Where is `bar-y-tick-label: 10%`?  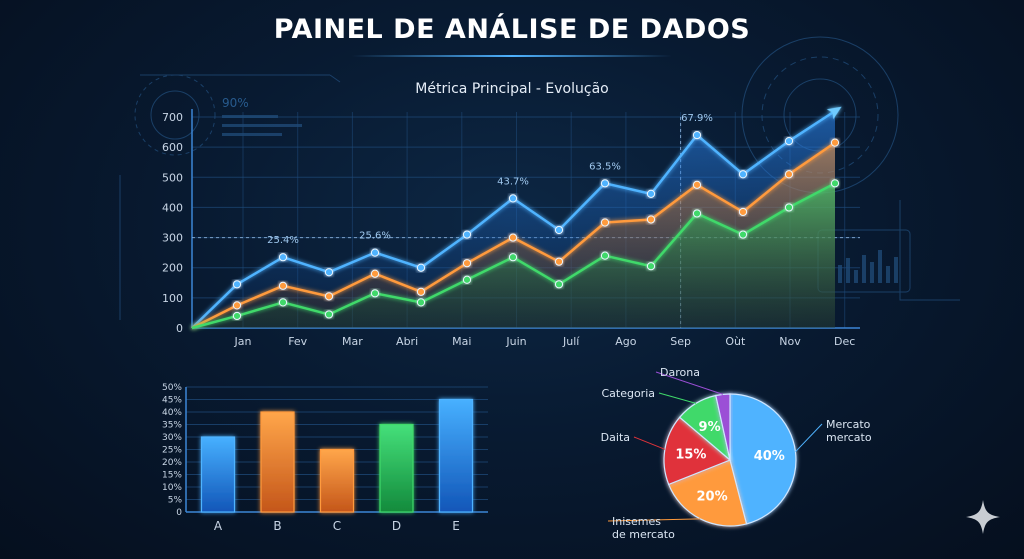 bar-y-tick-label: 10% is located at coordinates (172, 488).